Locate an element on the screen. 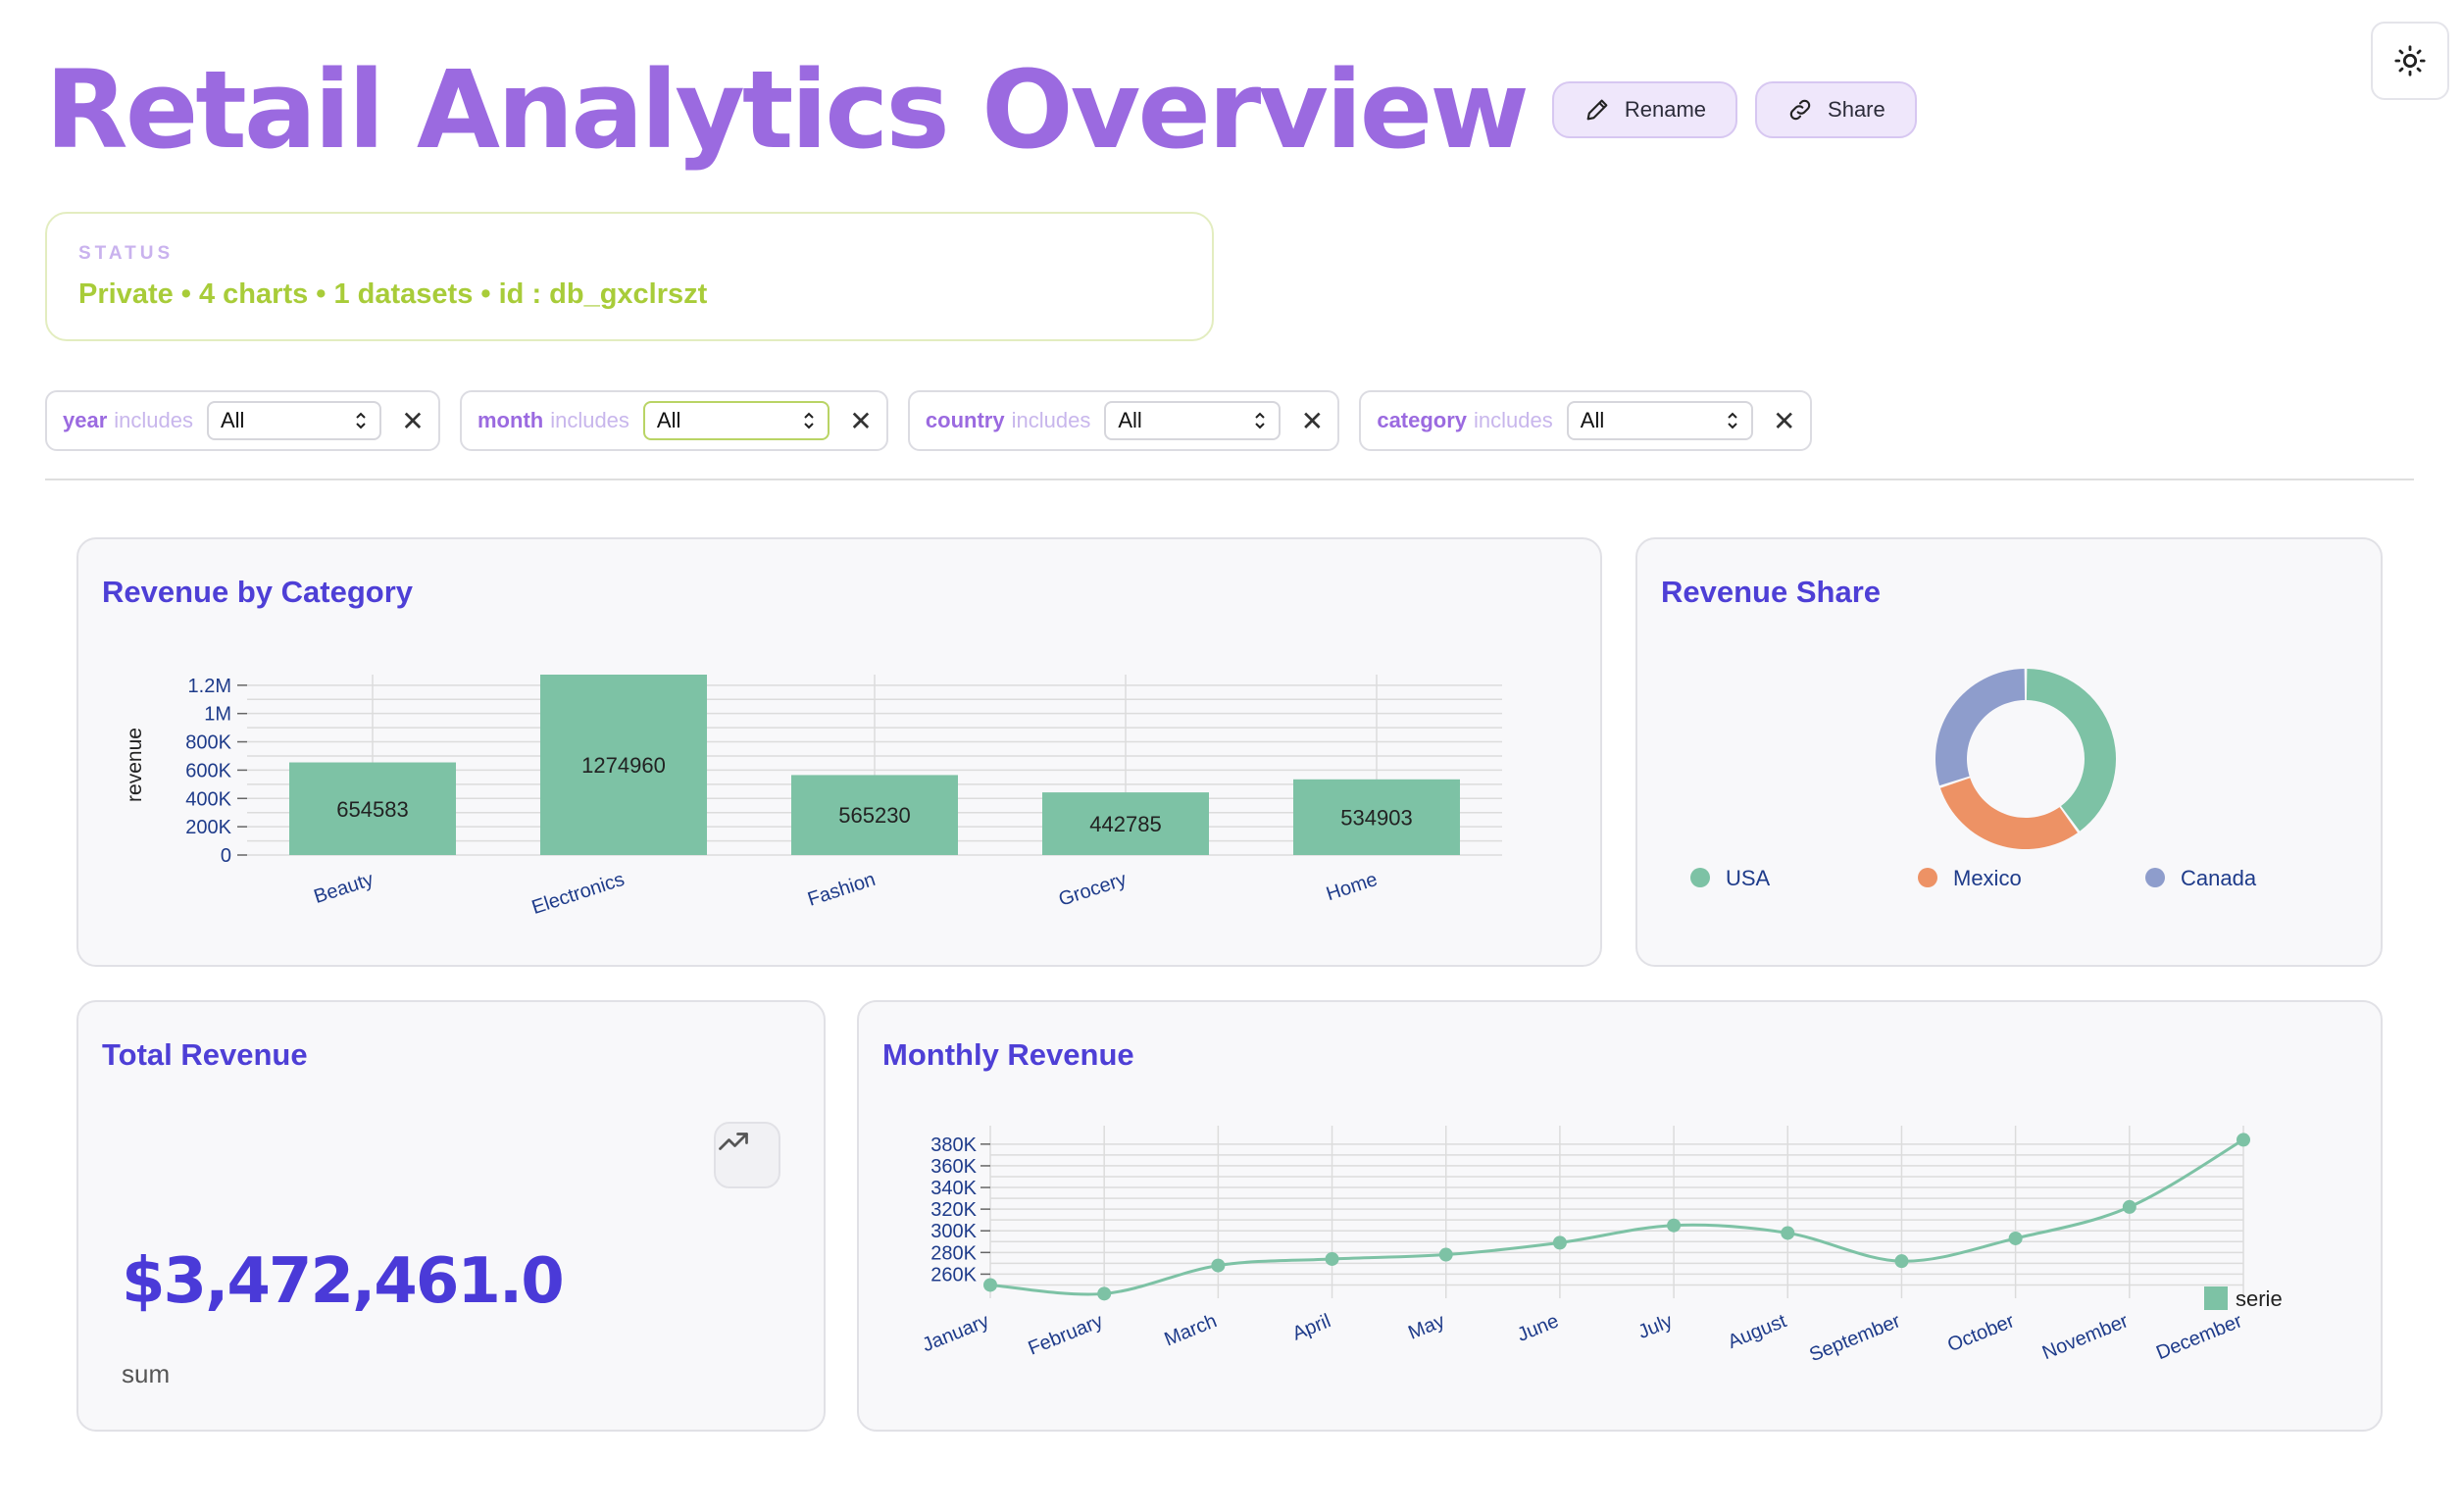  page-title: Retail Analytics Overview is located at coordinates (787, 110).